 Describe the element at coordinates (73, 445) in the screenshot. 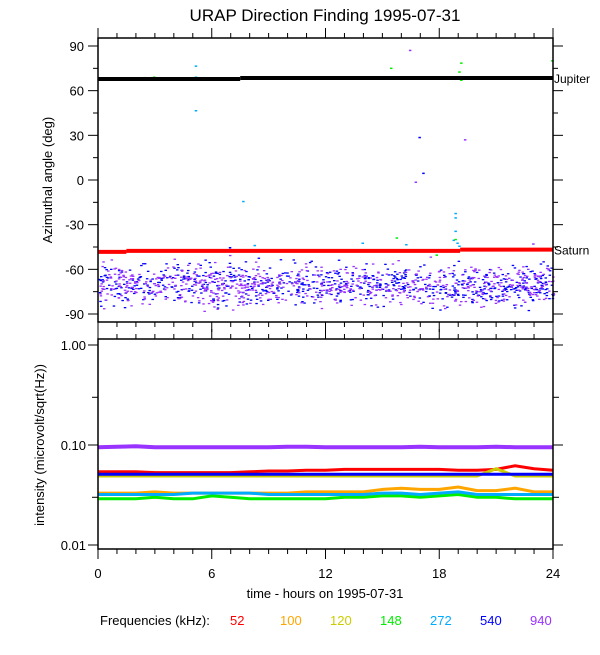

I see `y-tick-label: 0.10` at that location.